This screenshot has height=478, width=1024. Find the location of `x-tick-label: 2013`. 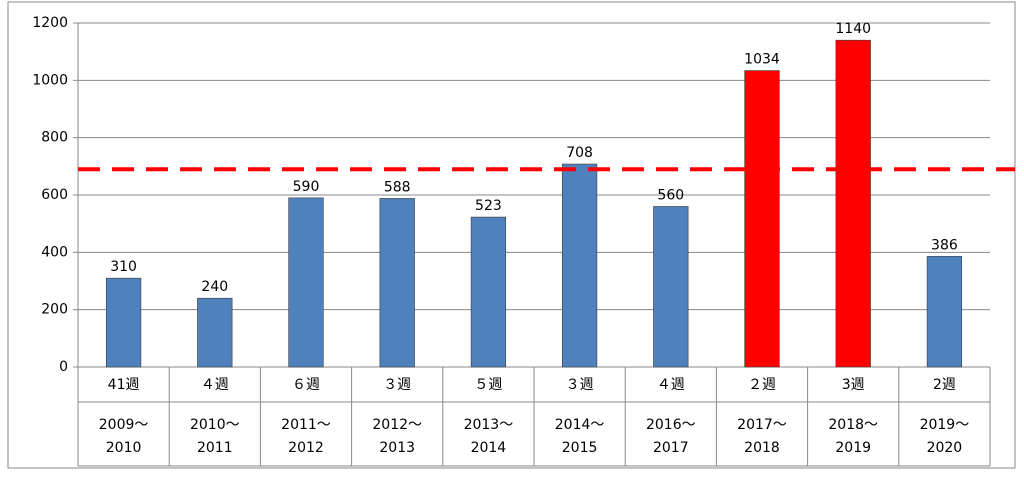

x-tick-label: 2013 is located at coordinates (397, 448).